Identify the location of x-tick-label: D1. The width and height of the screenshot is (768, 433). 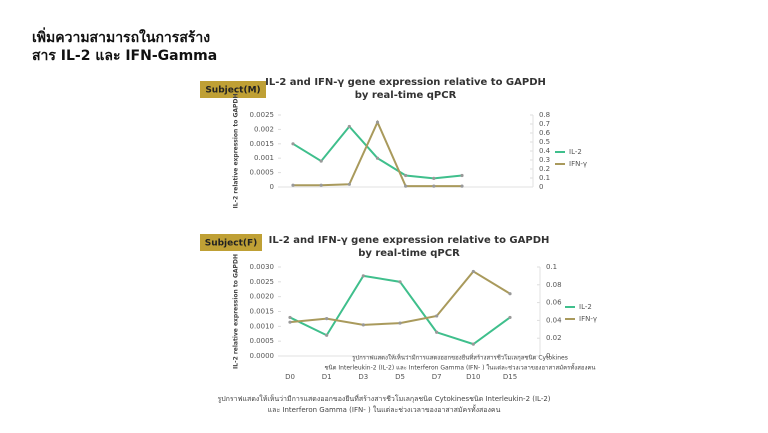
(327, 377).